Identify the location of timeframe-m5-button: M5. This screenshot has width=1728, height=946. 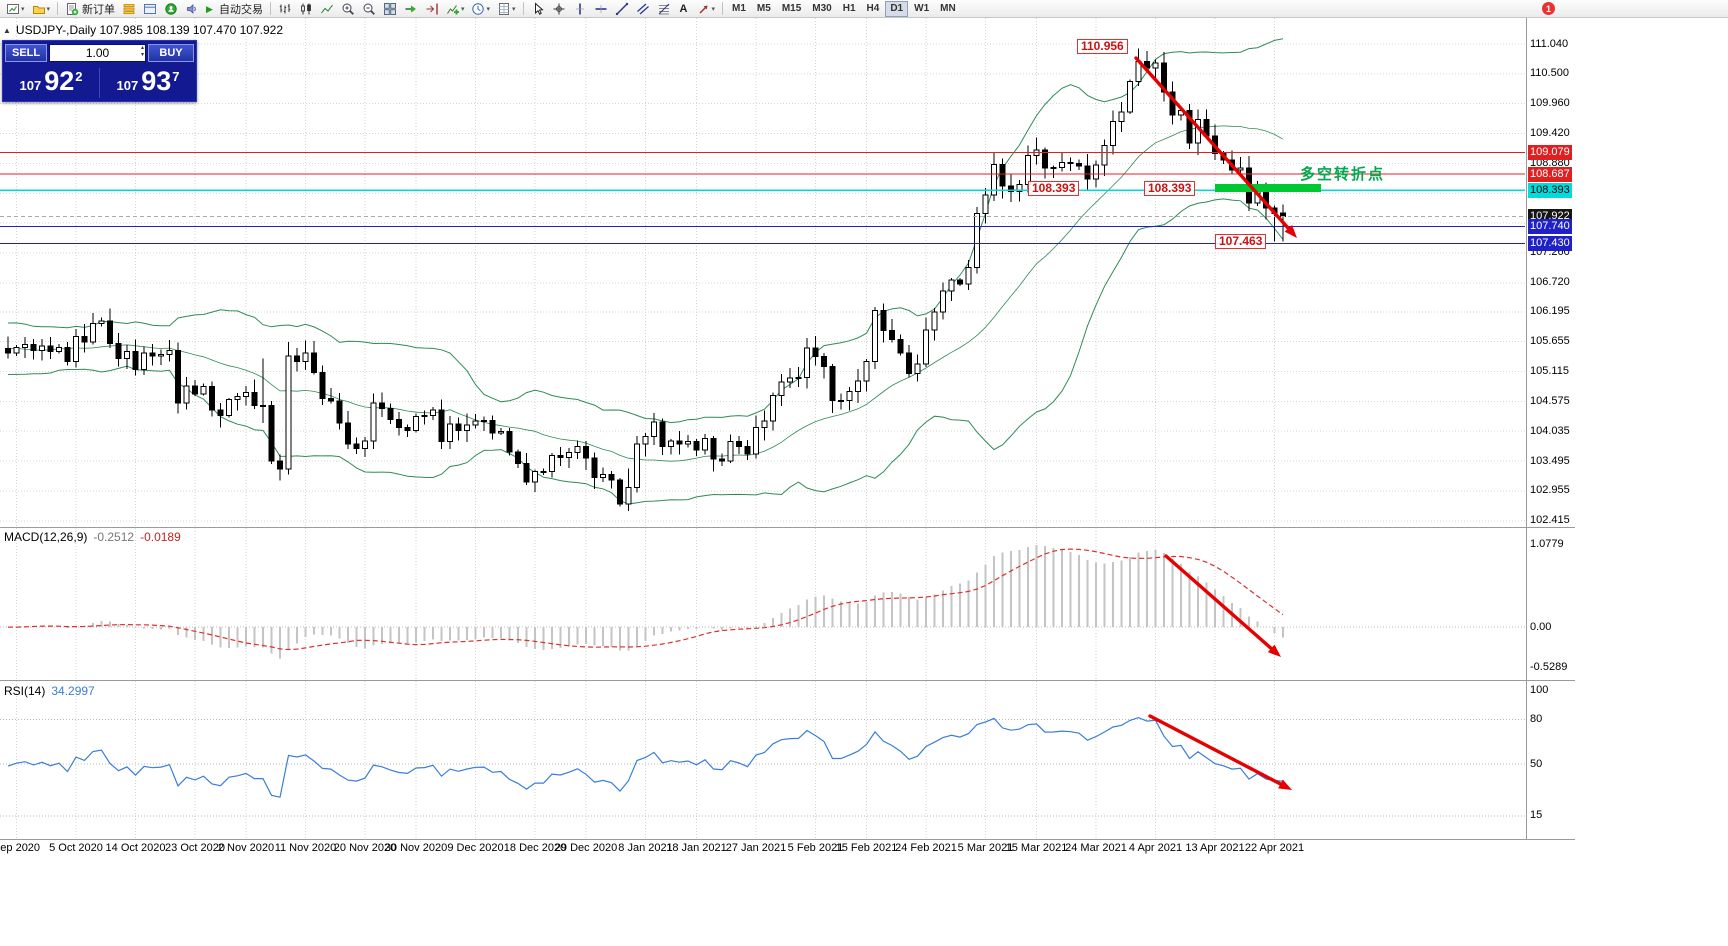
(764, 9).